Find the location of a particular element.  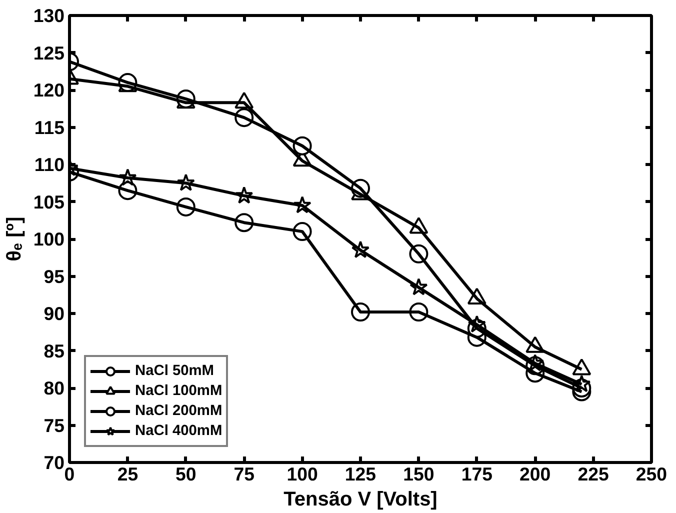

legend-label: NaCl 200mM is located at coordinates (178, 411).